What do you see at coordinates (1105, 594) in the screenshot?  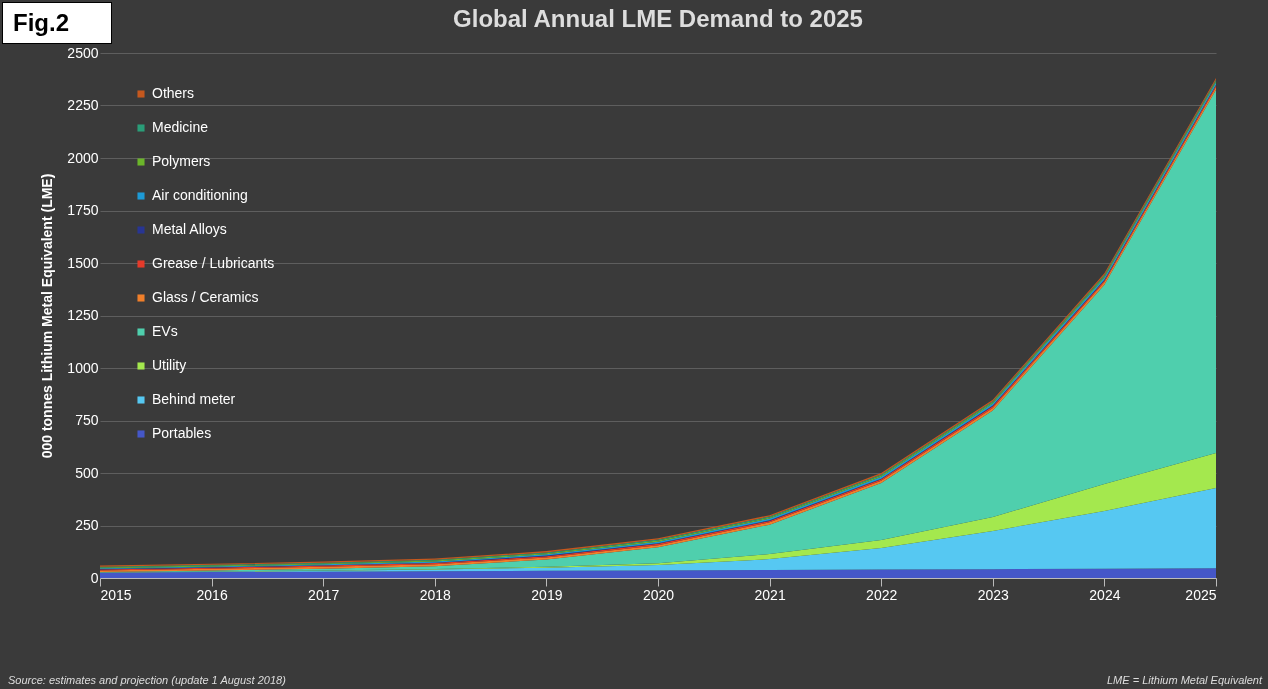 I see `x-tick-label: 2024` at bounding box center [1105, 594].